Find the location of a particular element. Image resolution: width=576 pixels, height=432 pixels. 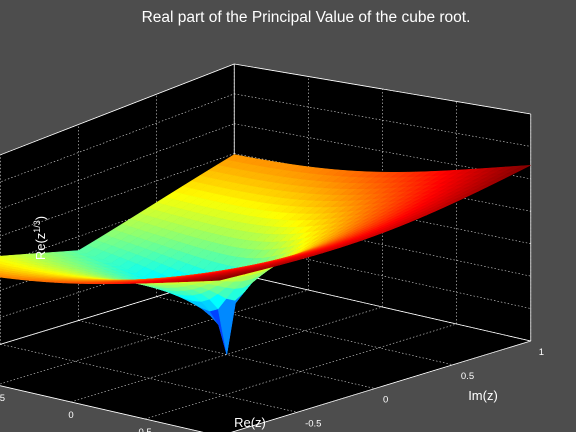

x-tick-label: 0 is located at coordinates (70, 415).